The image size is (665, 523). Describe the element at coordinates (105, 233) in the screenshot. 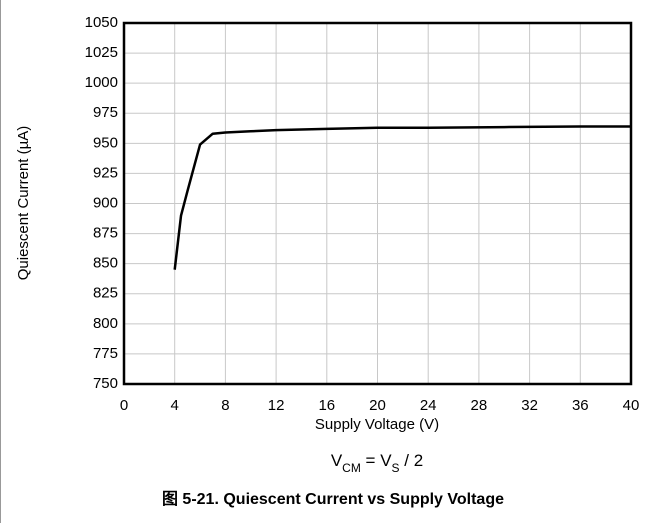

I see `y-tick-label: 875` at that location.